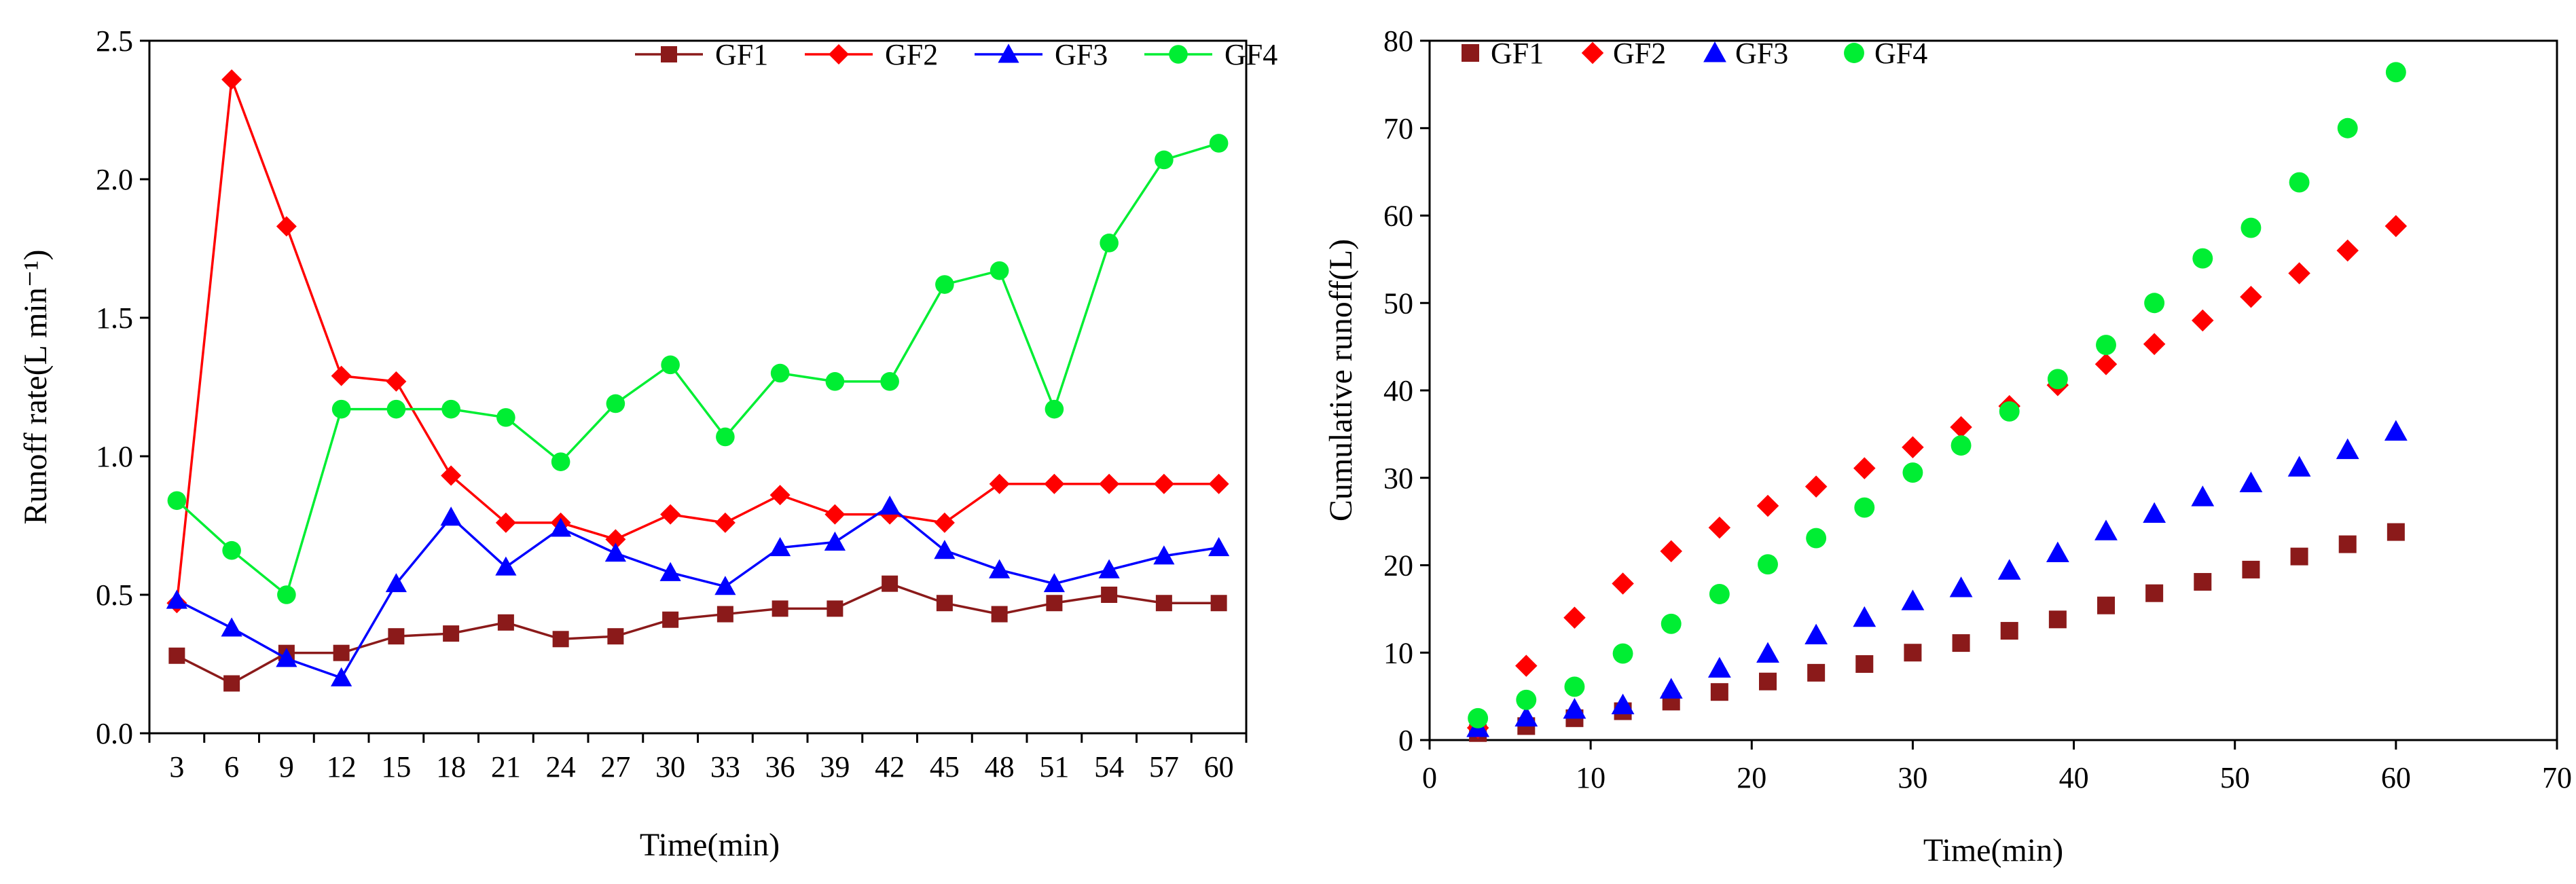 The image size is (2576, 884). I want to click on x-tick-label: 30, so click(1912, 777).